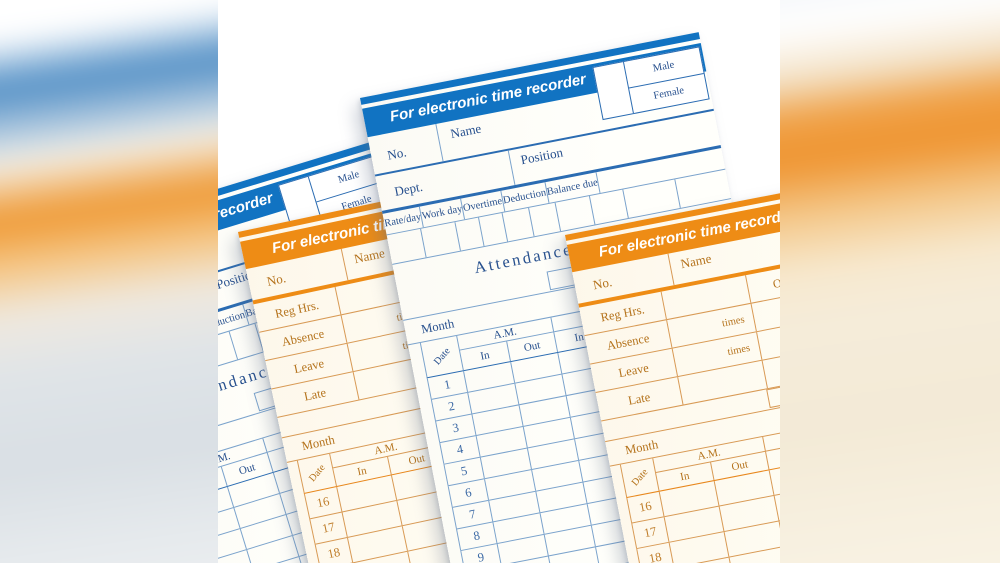 Image resolution: width=1000 pixels, height=563 pixels. I want to click on date-column-header: Date, so click(441, 356).